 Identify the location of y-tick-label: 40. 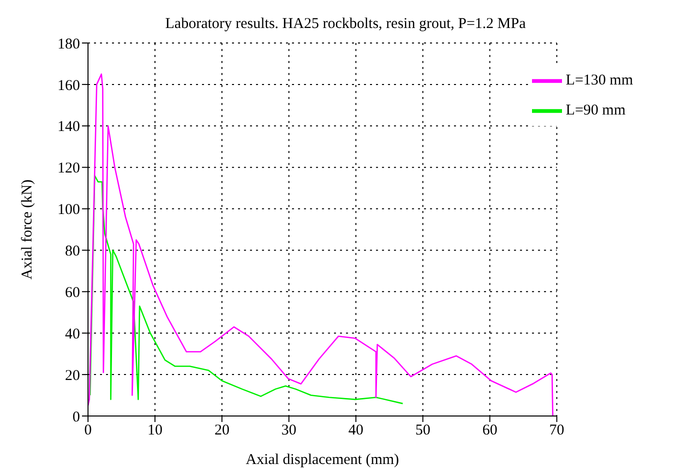
(72, 334).